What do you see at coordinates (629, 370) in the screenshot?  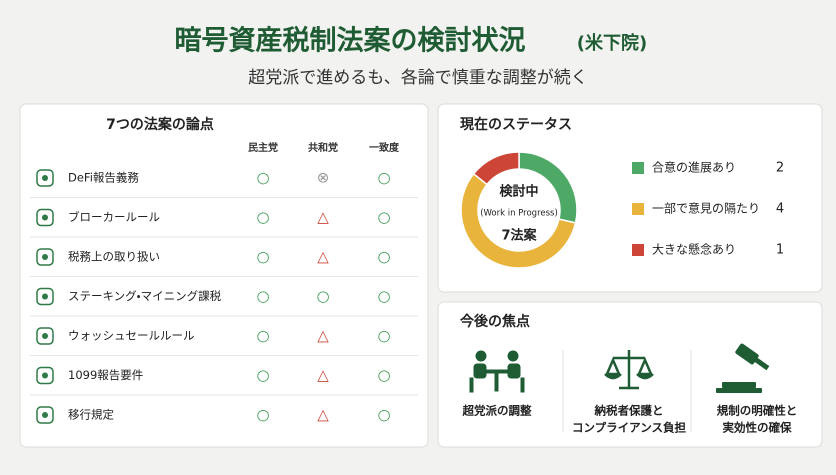 I see `scale-icon` at bounding box center [629, 370].